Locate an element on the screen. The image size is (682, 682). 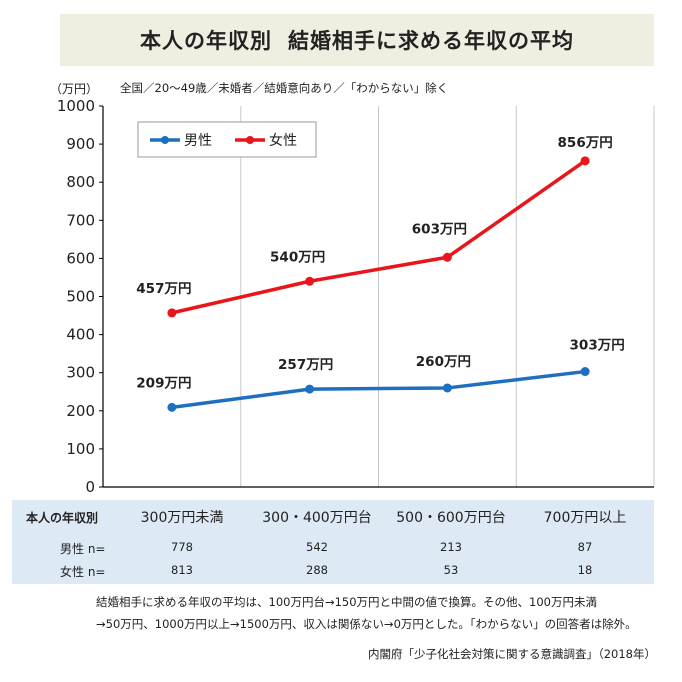
y-tick-label: 500 is located at coordinates (80, 297).